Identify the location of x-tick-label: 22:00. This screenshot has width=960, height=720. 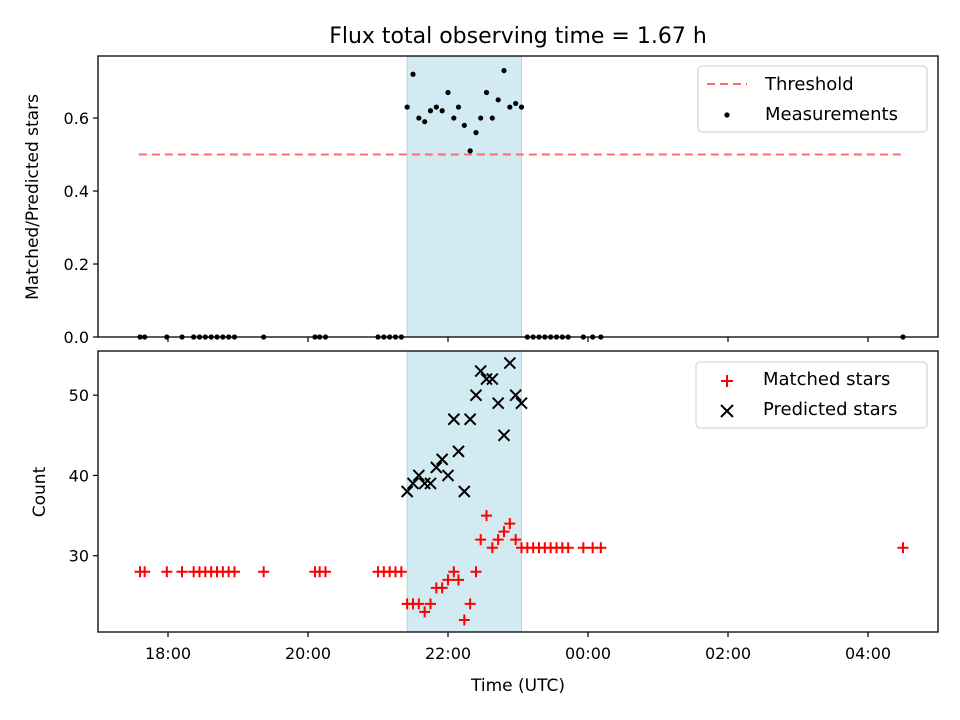
(448, 653).